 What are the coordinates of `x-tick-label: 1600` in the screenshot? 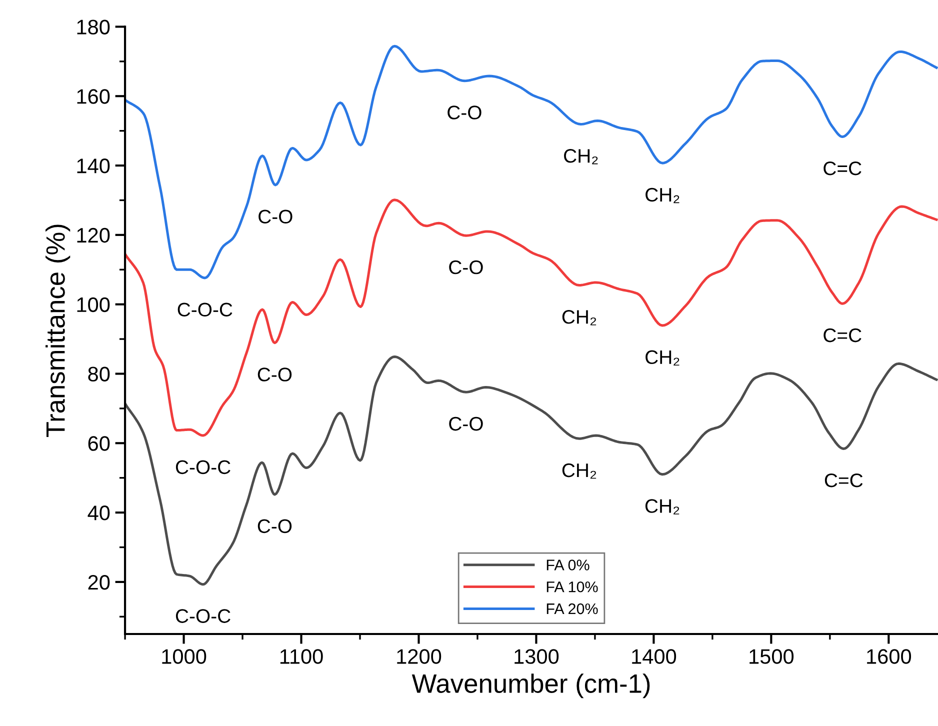 It's located at (889, 656).